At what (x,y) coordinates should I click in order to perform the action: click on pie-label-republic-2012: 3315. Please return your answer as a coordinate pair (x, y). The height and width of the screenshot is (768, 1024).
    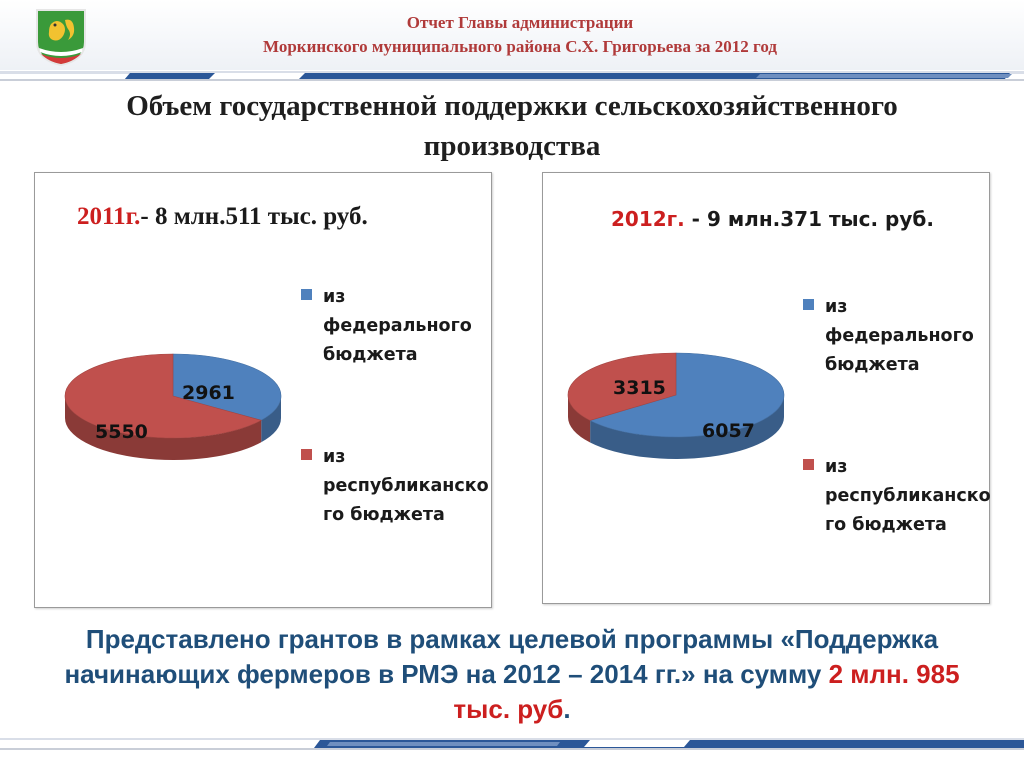
    Looking at the image, I should click on (639, 388).